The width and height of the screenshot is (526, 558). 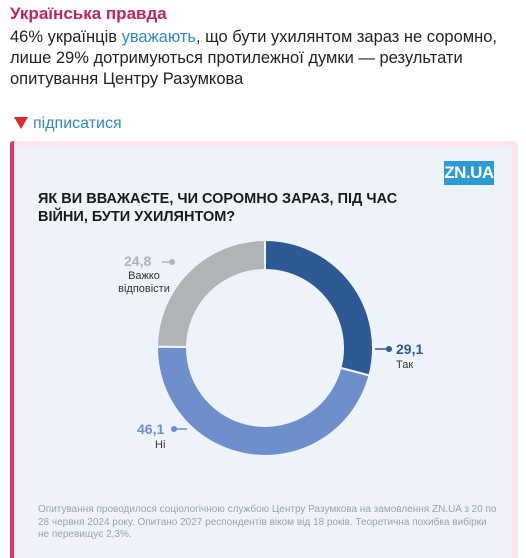 I want to click on channel-name: Українська правда, so click(x=88, y=13).